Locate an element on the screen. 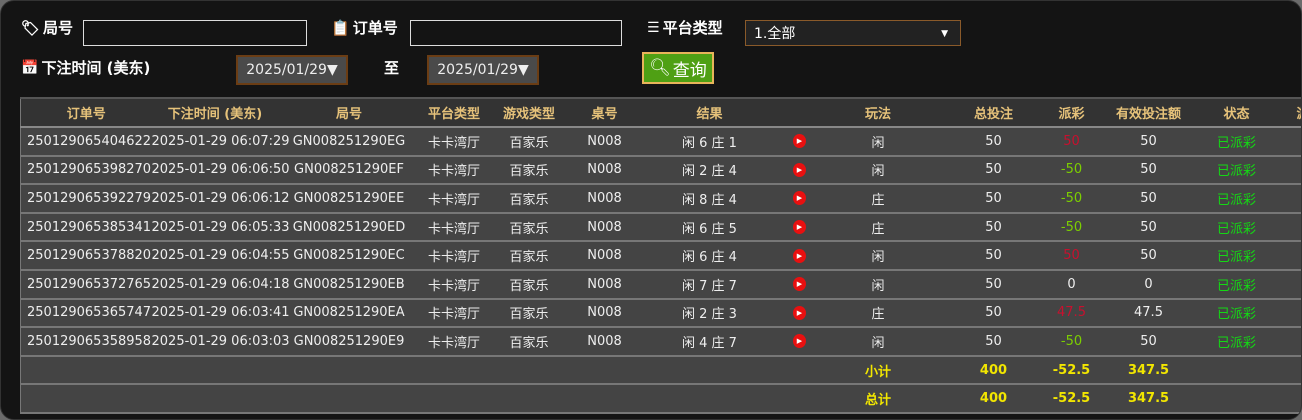 The height and width of the screenshot is (420, 1302). cell-order: 250129065404622 is located at coordinates (86, 142).